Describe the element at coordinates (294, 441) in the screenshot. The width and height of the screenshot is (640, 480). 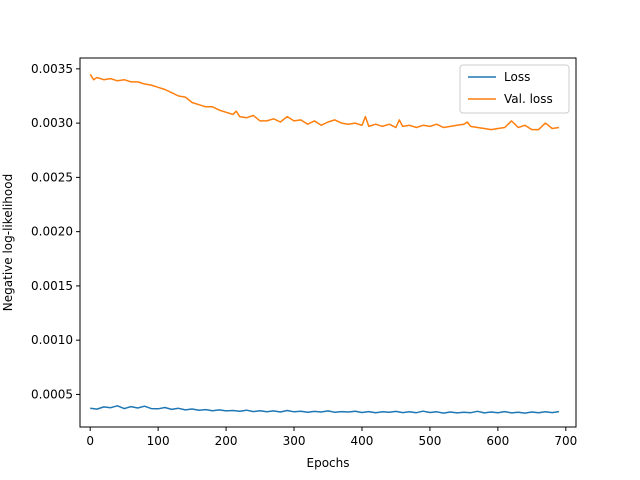
I see `x-tick-label: 300` at that location.